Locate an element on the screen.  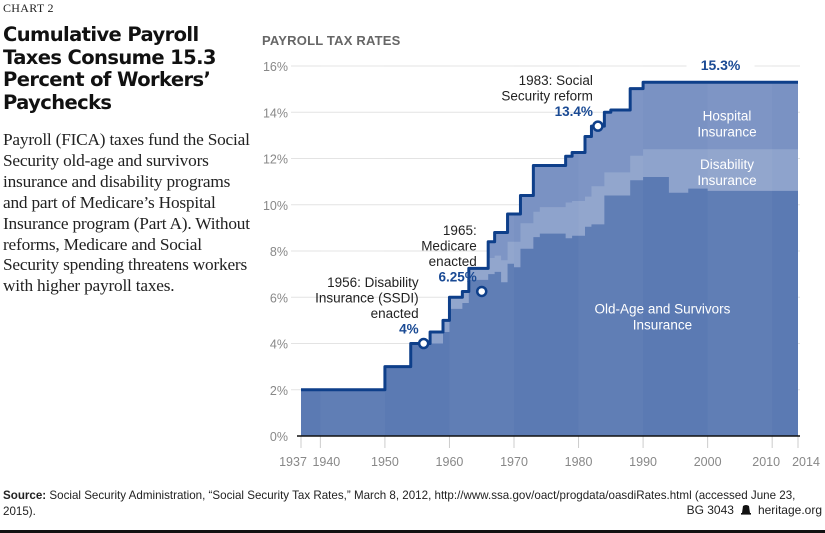
y-tick-label: 2% is located at coordinates (279, 391).